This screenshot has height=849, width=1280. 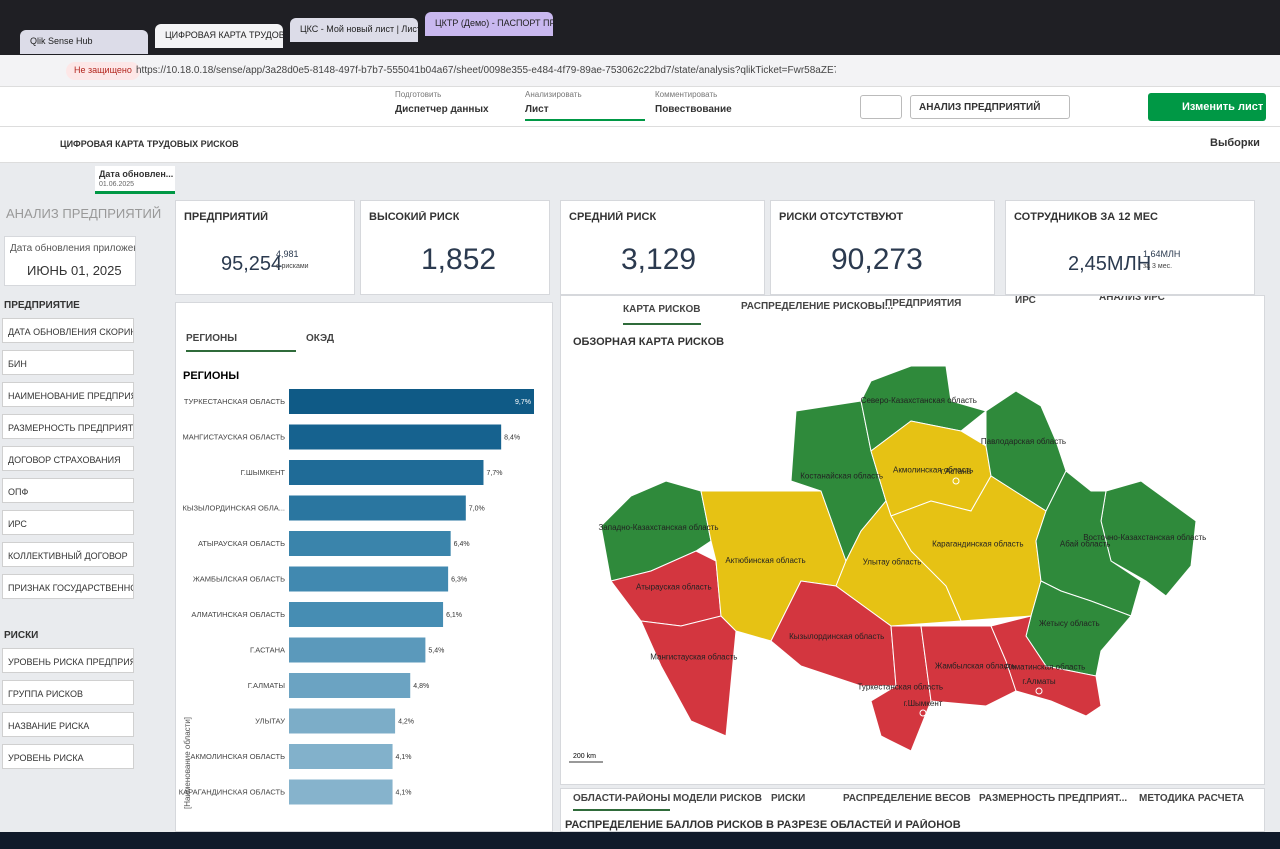 What do you see at coordinates (68, 330) in the screenshot?
I see `filter-pane: ДАТА ОБНОВЛЕНИЯ СКОРИНГА` at bounding box center [68, 330].